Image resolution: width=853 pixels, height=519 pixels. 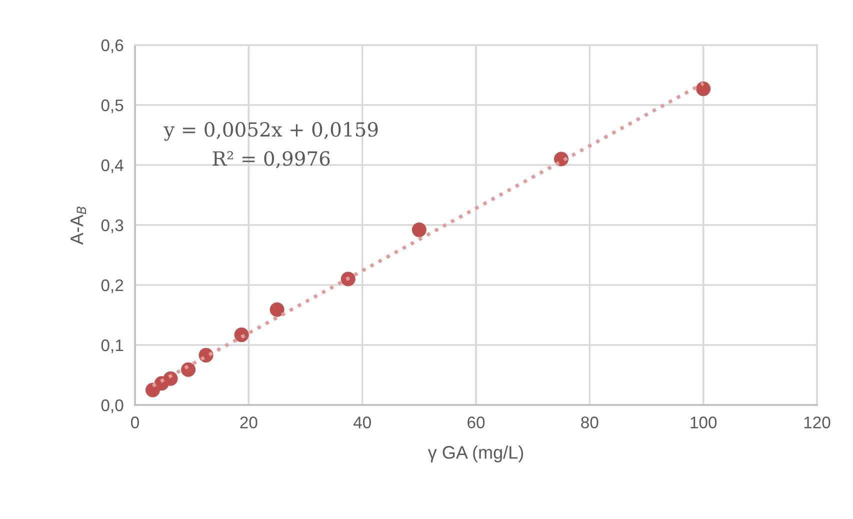 What do you see at coordinates (112, 286) in the screenshot?
I see `y-tick-label: 0,2` at bounding box center [112, 286].